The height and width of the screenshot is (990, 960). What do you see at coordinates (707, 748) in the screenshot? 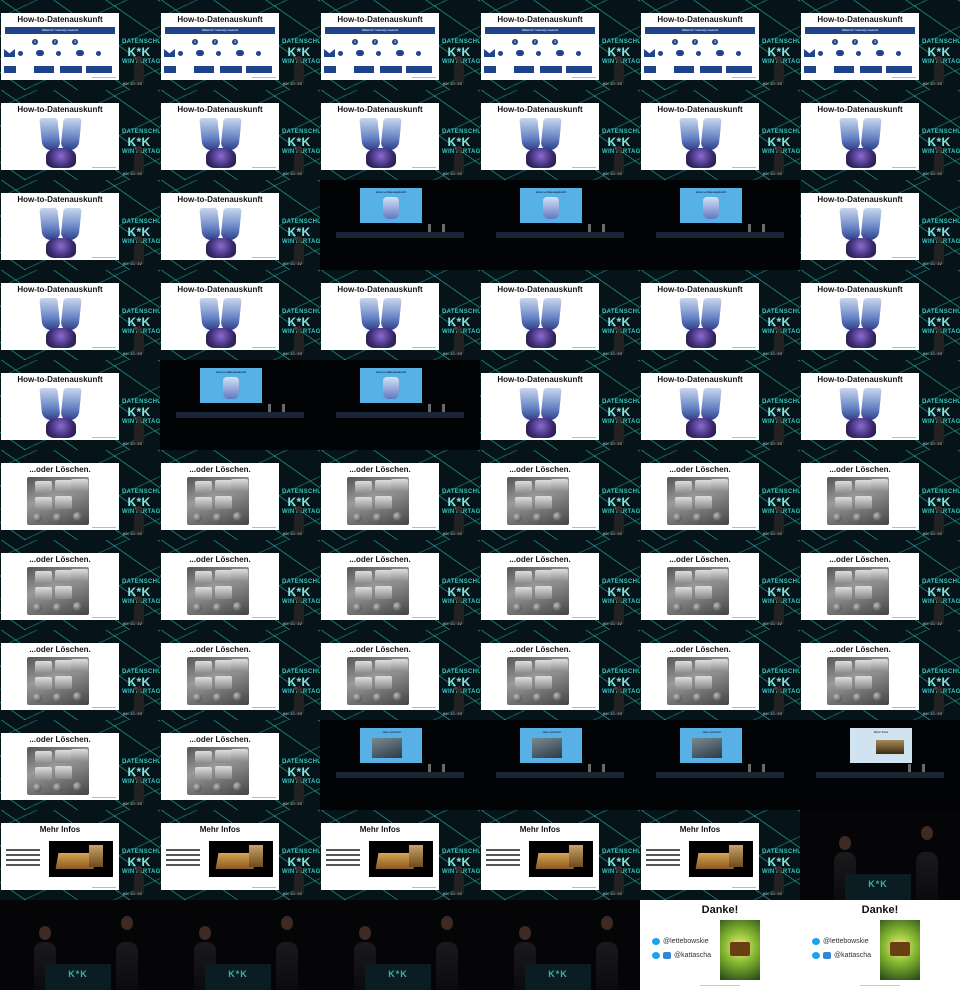
I see `projected-keyboard` at bounding box center [707, 748].